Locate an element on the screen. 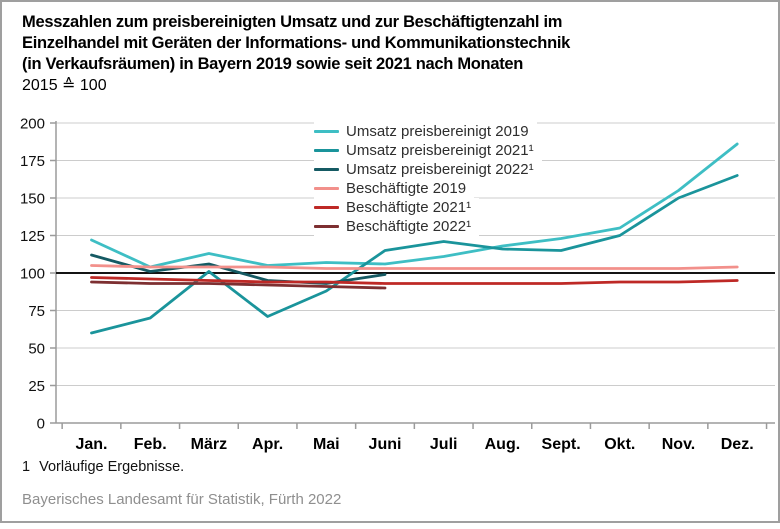 The image size is (780, 529). series-line-besch-ftigte-2019 is located at coordinates (414, 267).